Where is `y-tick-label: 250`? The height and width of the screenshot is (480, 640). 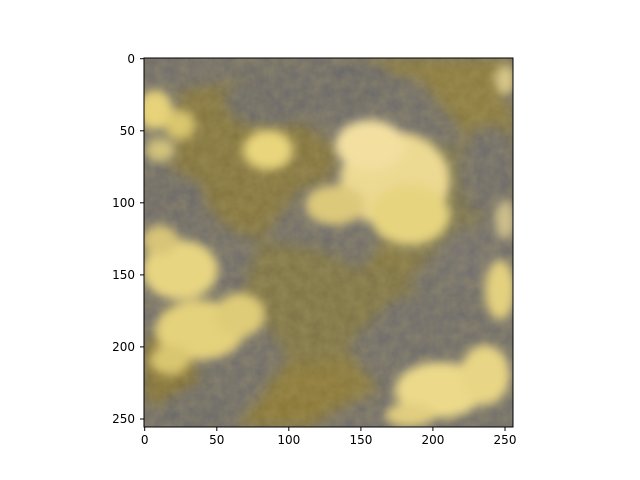 y-tick-label: 250 is located at coordinates (123, 419).